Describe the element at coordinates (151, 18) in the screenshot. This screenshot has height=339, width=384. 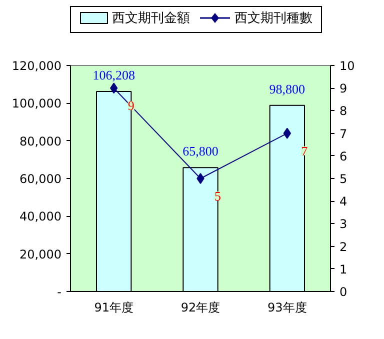
I see `legend-label: 西文期刊金額` at that location.